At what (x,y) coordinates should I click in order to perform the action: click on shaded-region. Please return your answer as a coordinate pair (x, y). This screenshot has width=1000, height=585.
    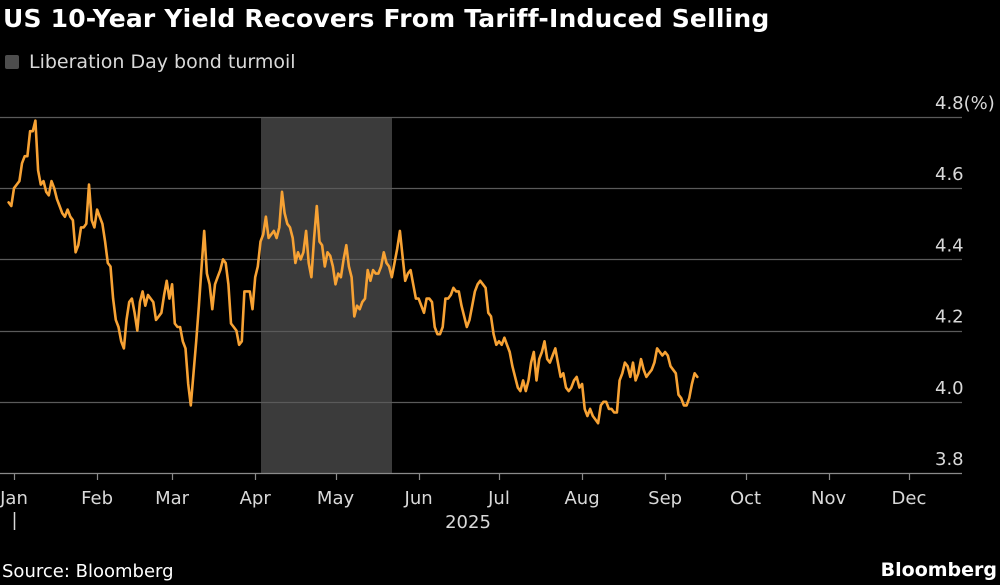
    Looking at the image, I should click on (326, 295).